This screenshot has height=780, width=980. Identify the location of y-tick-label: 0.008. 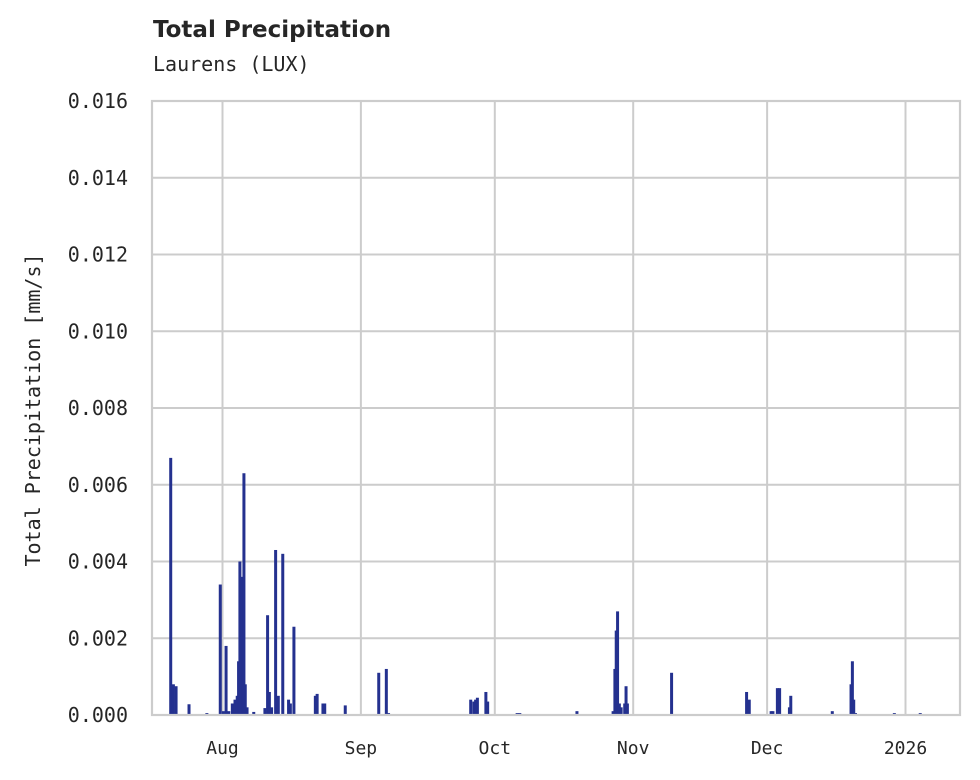
(98, 408).